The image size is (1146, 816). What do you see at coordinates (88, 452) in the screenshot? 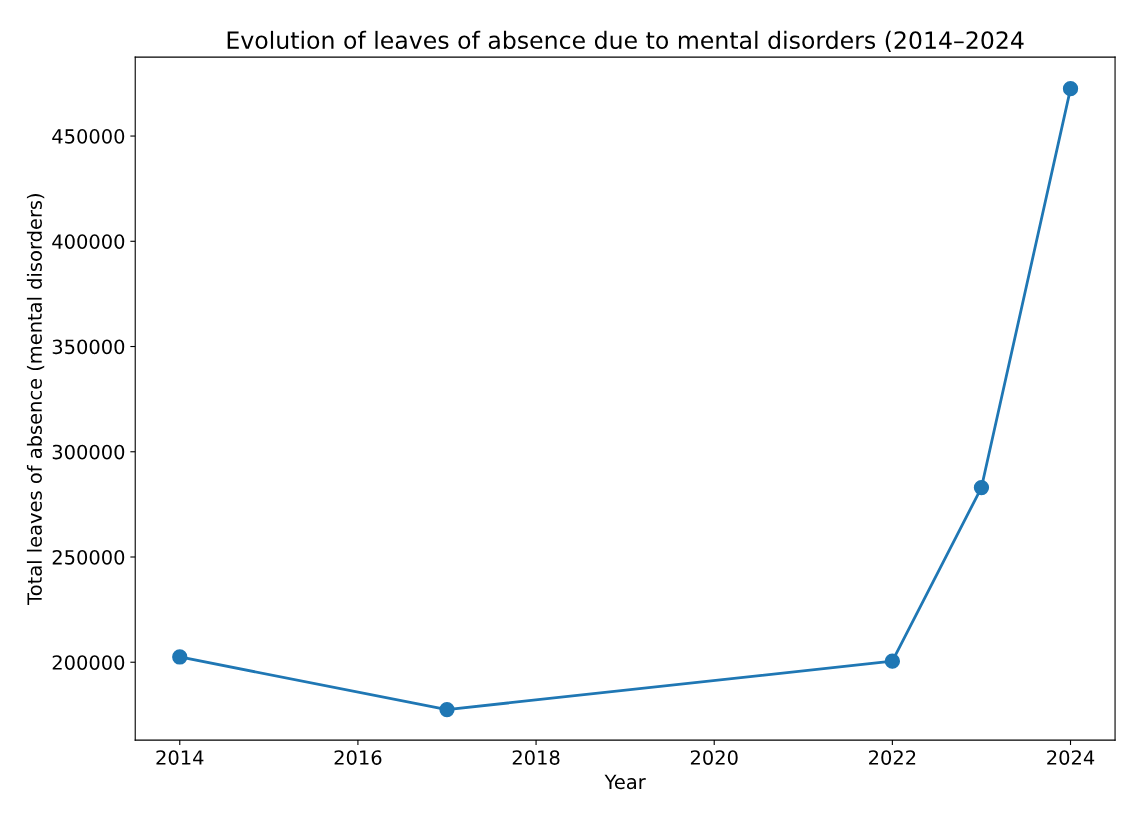
I see `y-tick-label: 300000` at bounding box center [88, 452].